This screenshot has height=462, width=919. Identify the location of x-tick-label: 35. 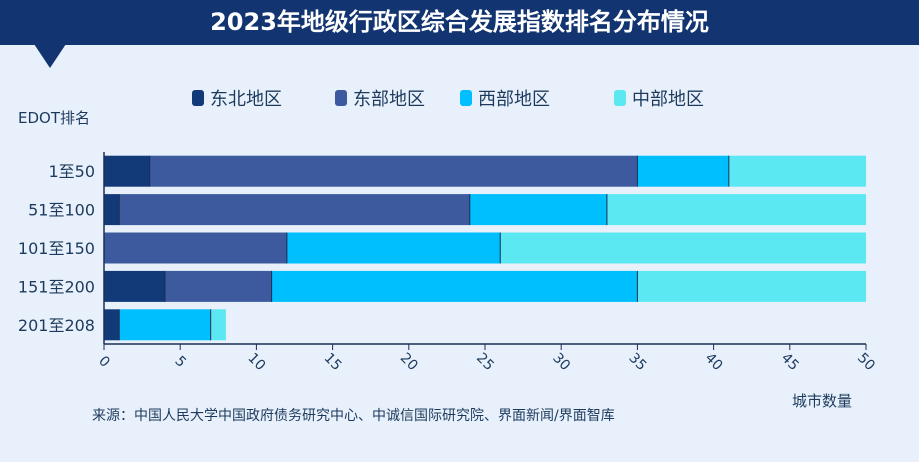
(637, 362).